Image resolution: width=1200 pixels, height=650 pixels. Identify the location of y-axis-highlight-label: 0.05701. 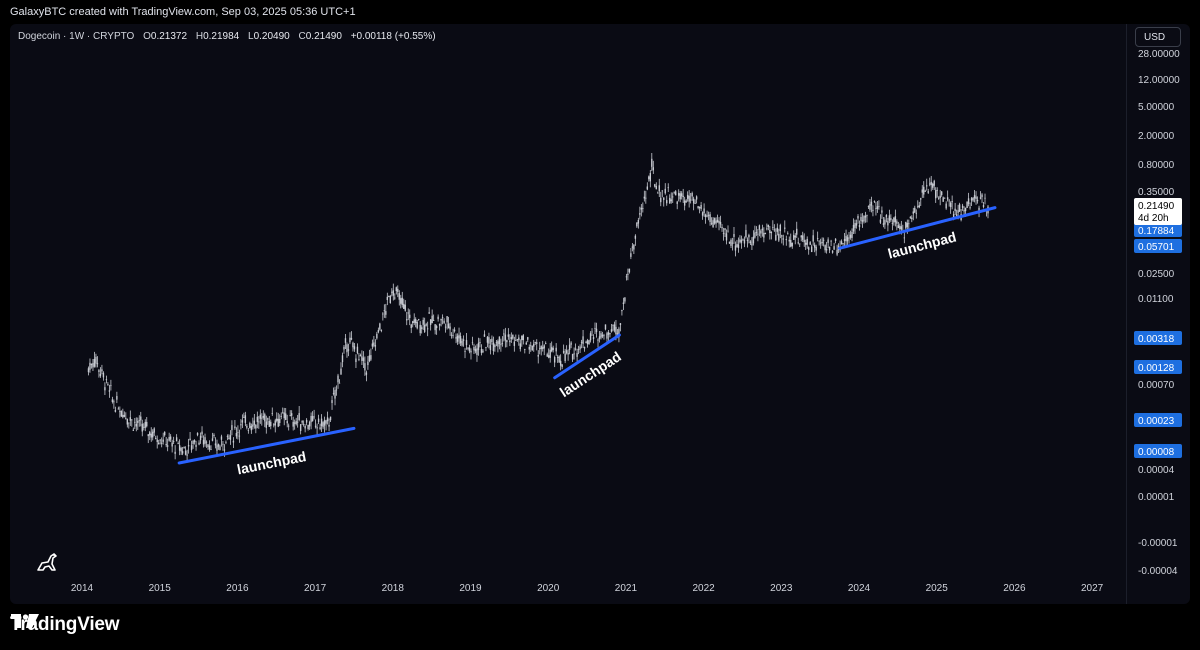
(1156, 247).